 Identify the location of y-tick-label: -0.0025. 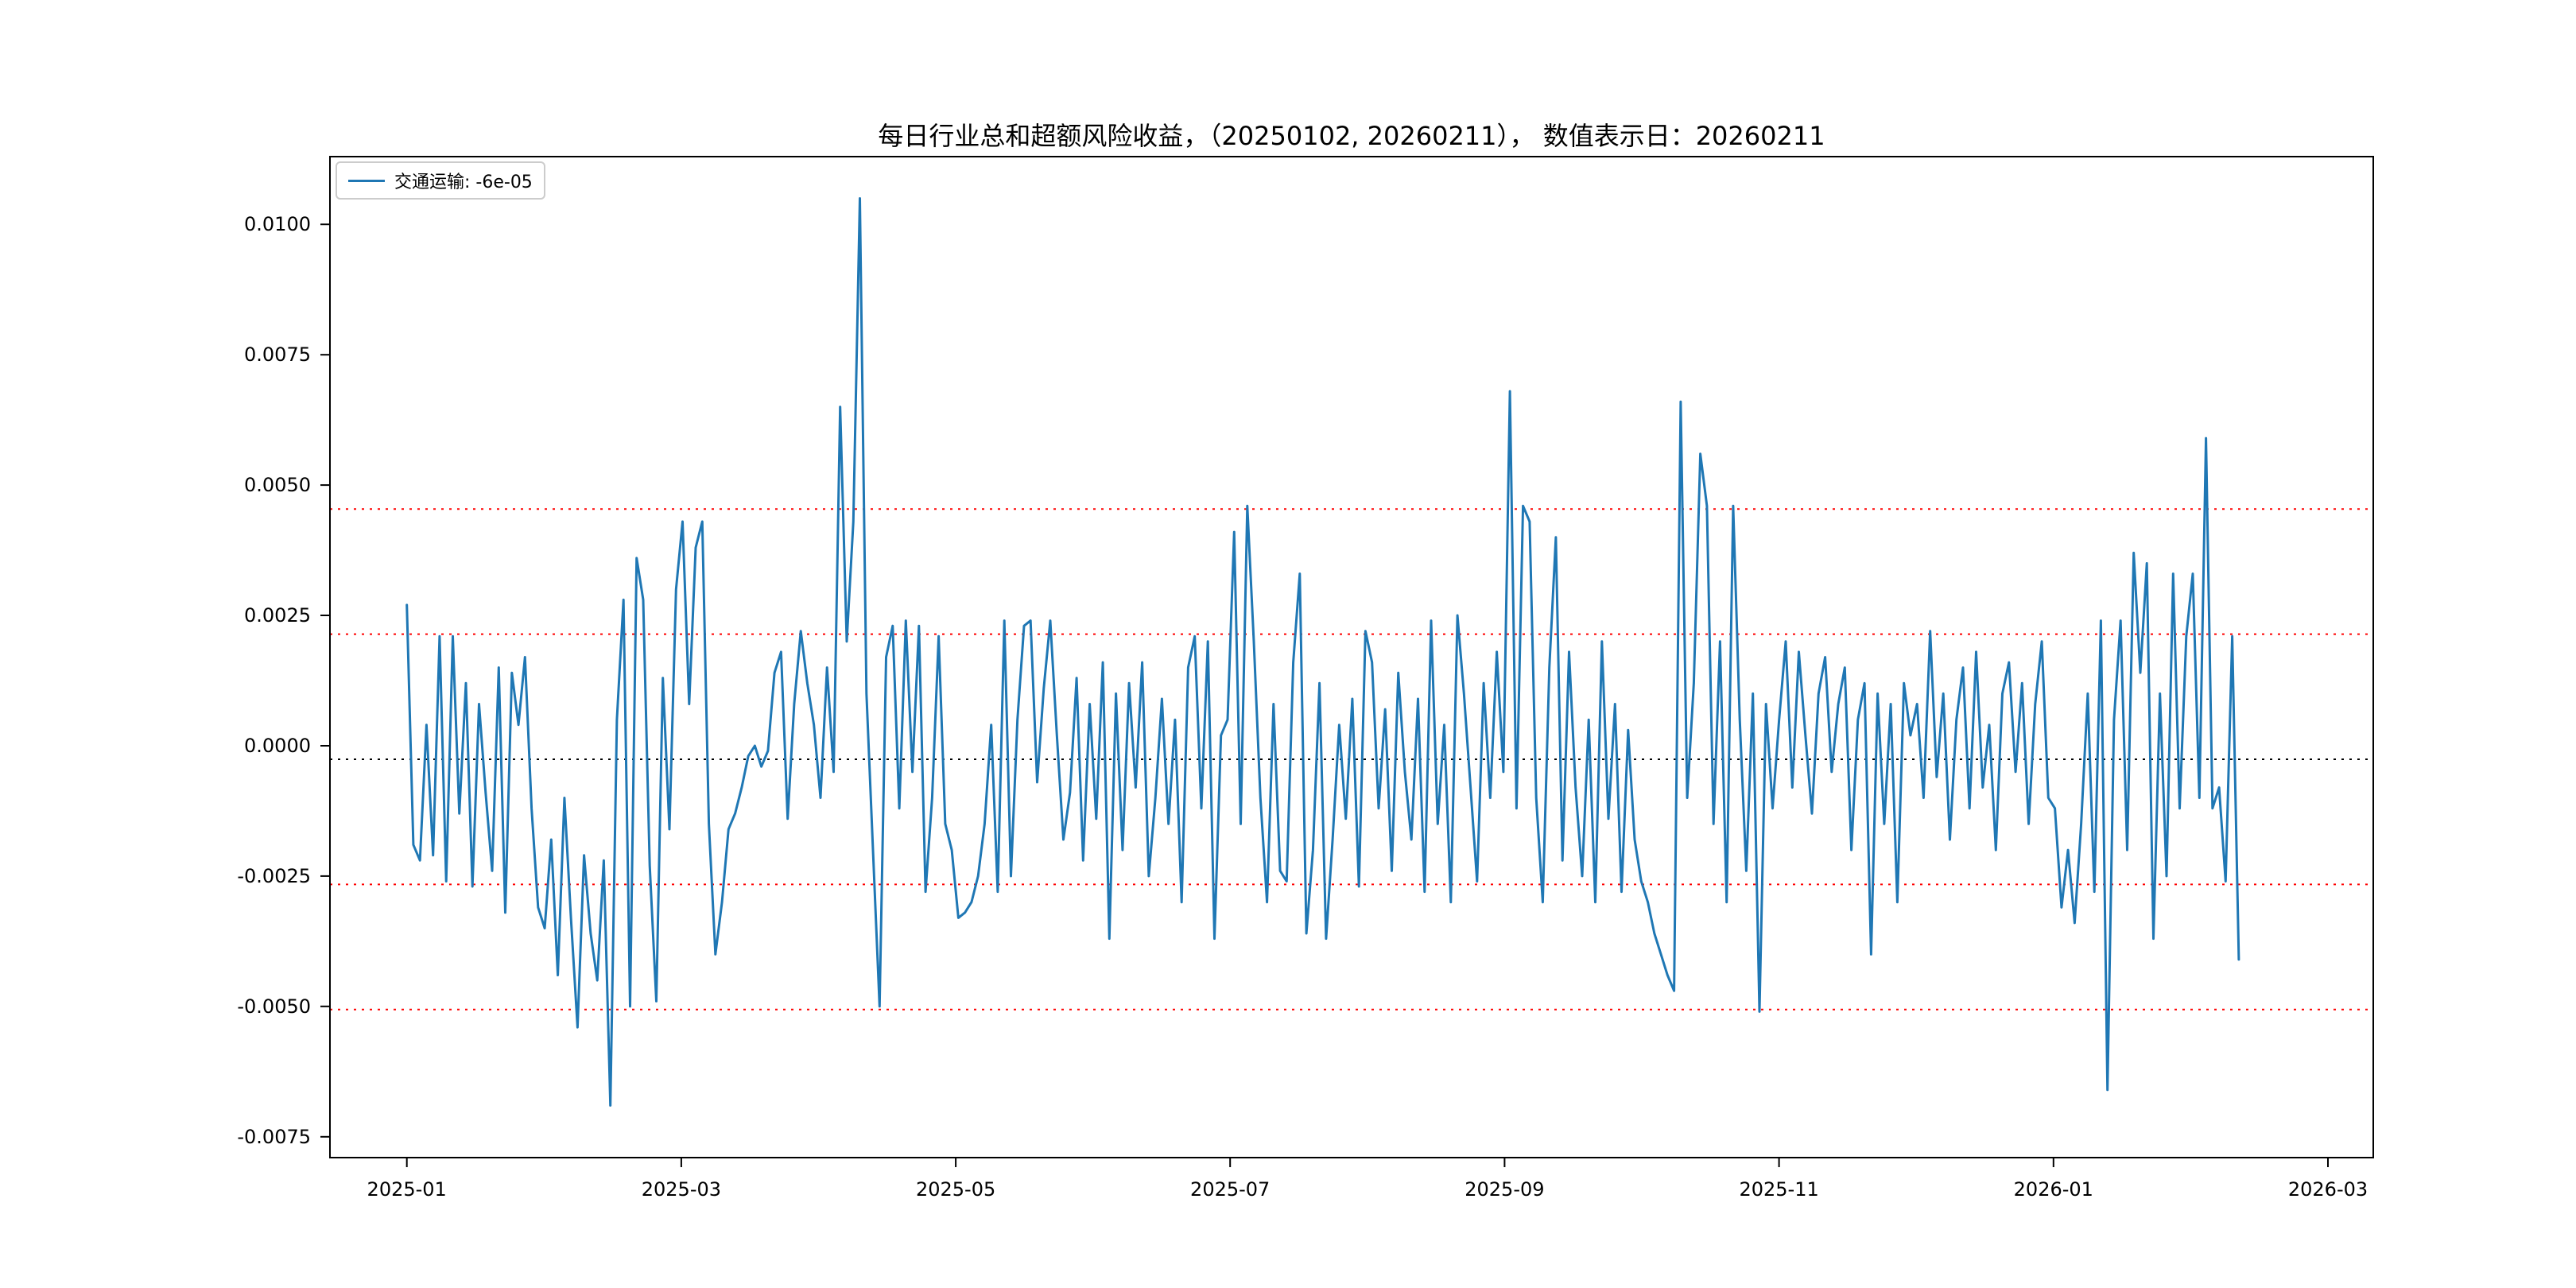
(274, 876).